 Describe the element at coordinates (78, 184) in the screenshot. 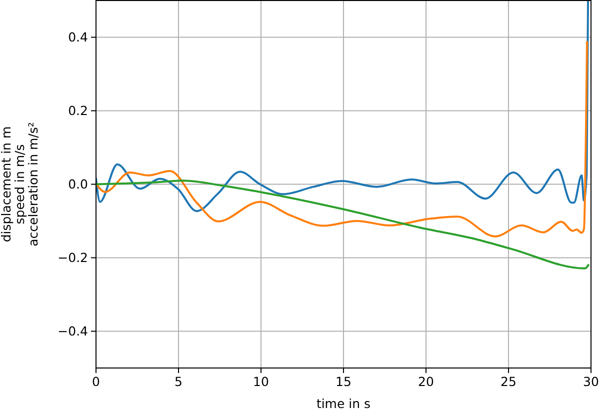

I see `y-tick-label: 0.0` at that location.